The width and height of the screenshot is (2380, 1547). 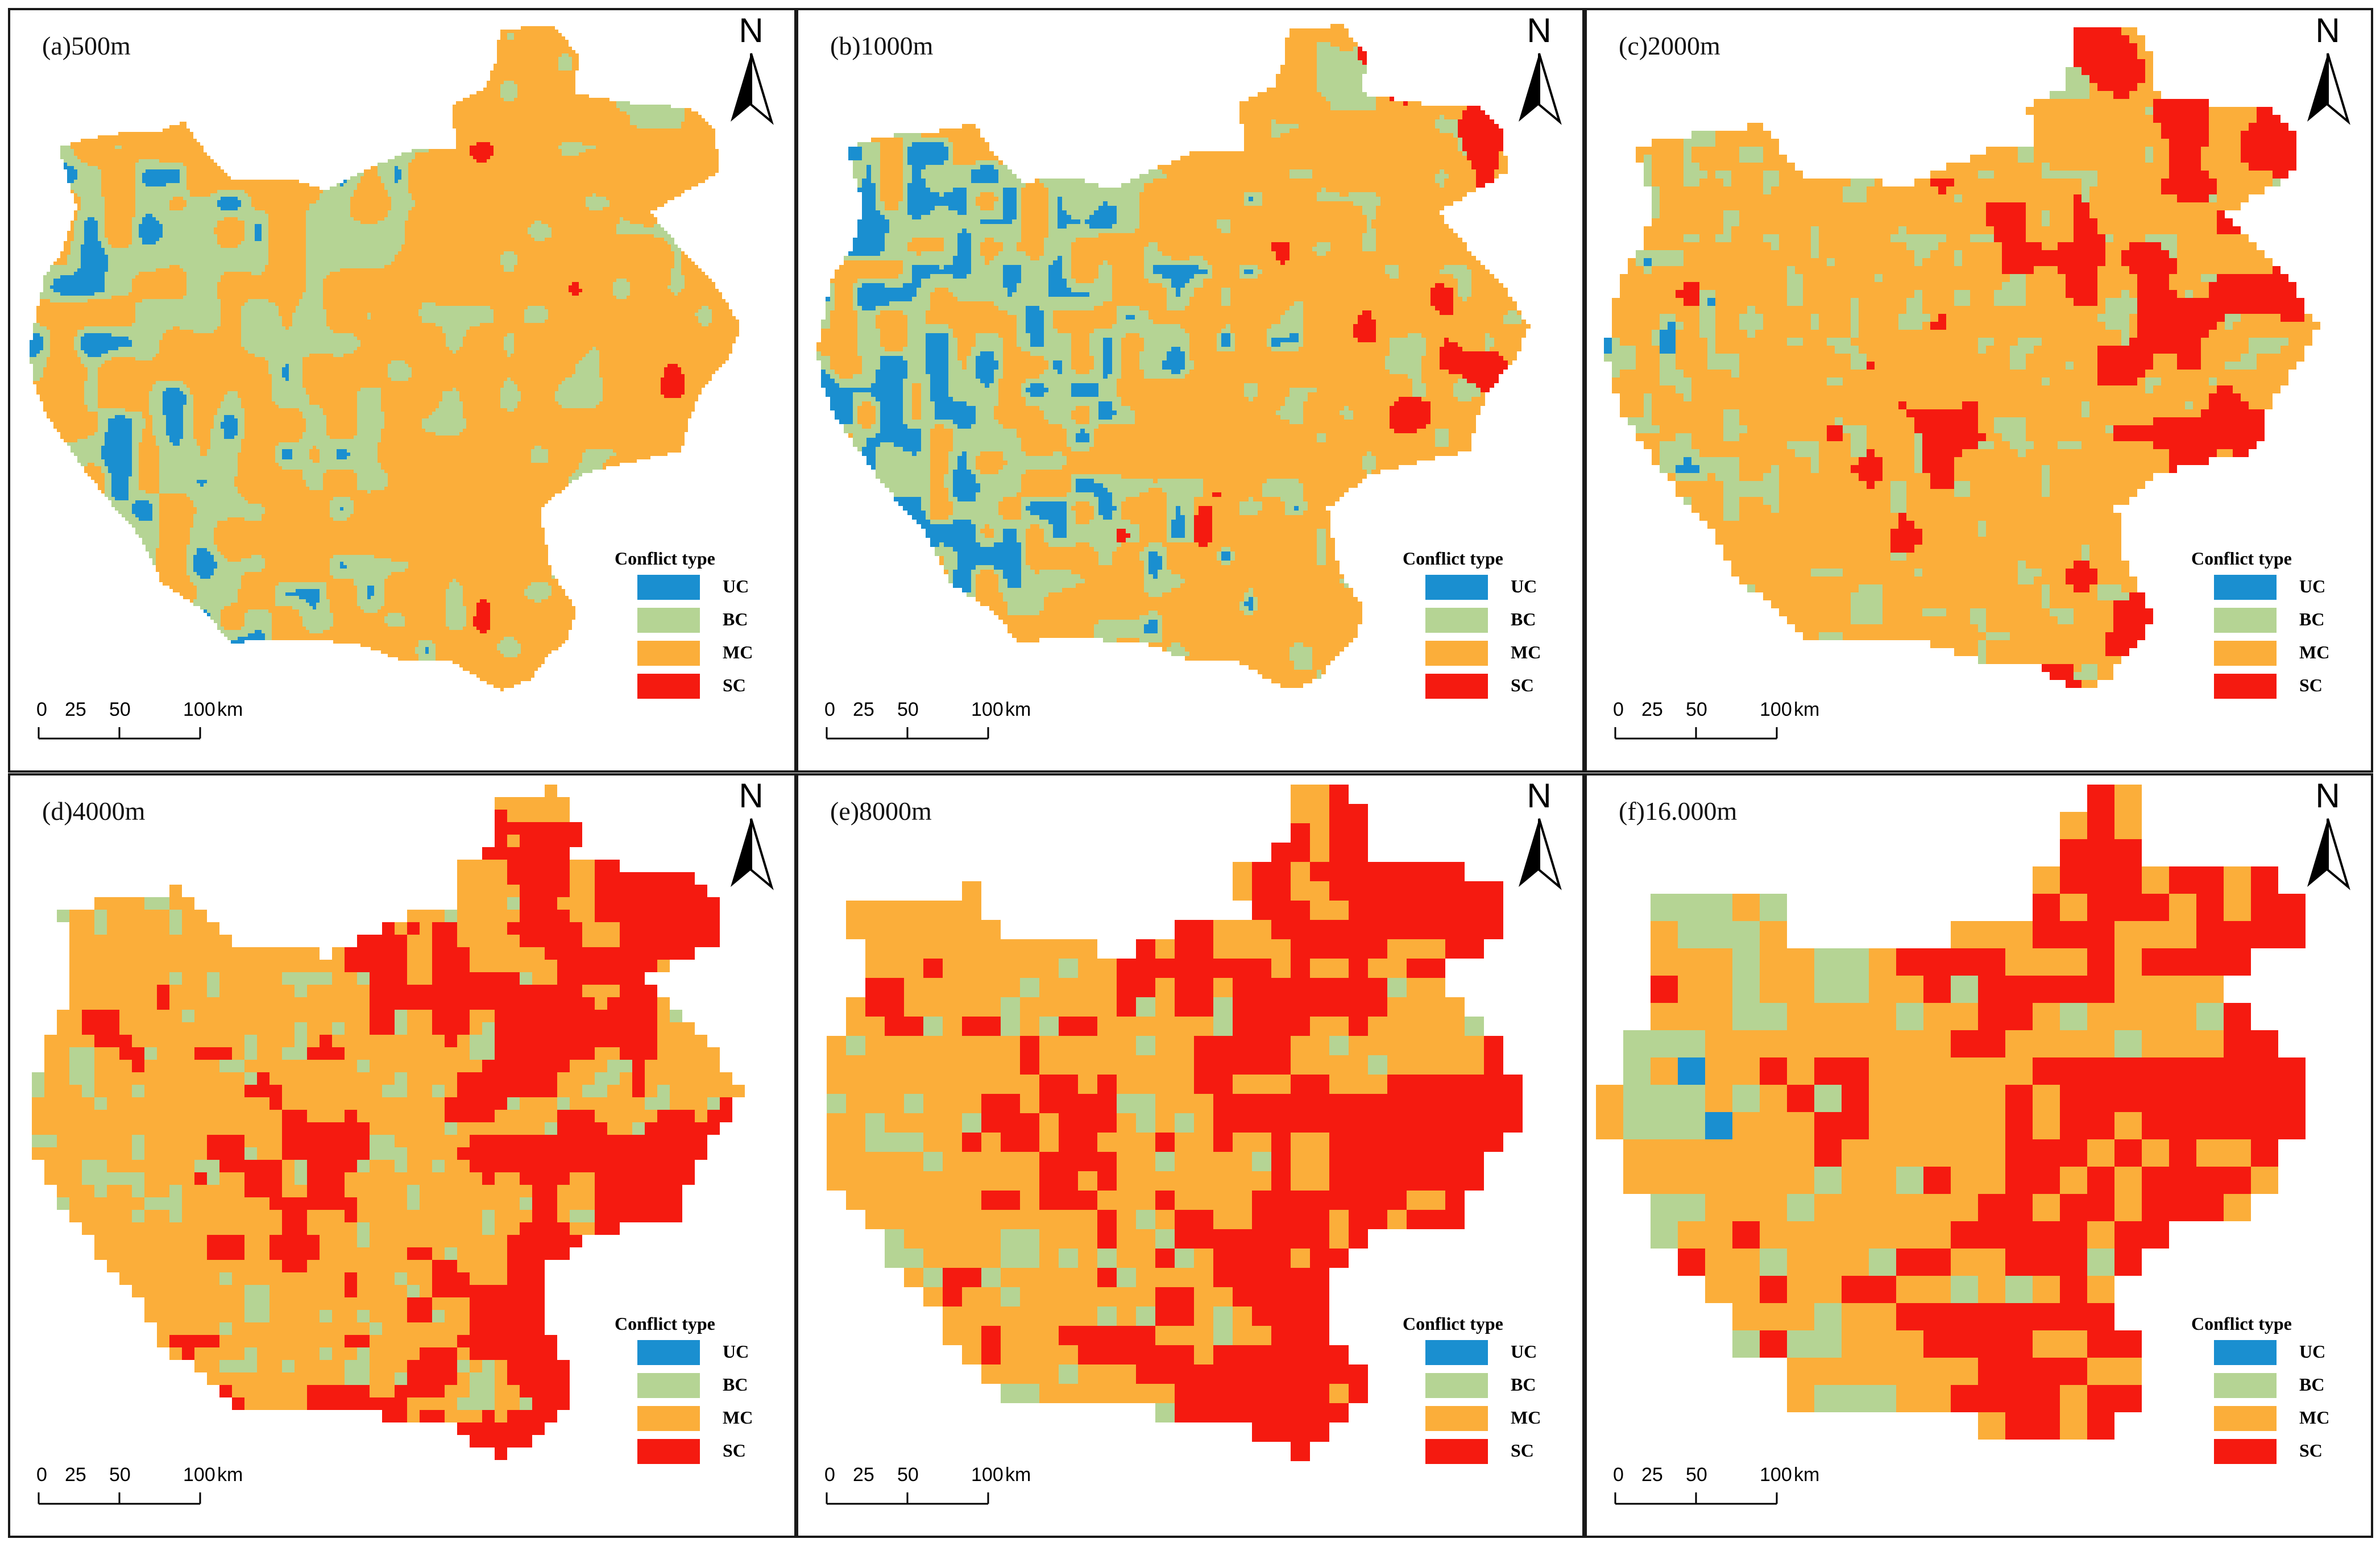 I want to click on conflict-cells-uc, so click(x=1060, y=387).